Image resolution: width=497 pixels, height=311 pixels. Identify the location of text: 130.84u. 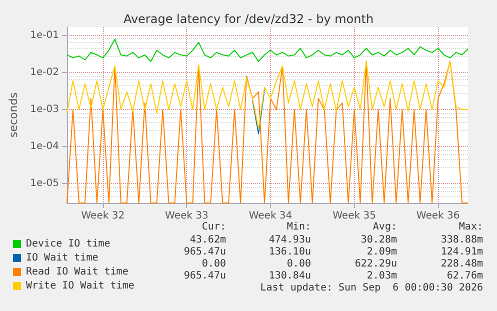
(289, 276).